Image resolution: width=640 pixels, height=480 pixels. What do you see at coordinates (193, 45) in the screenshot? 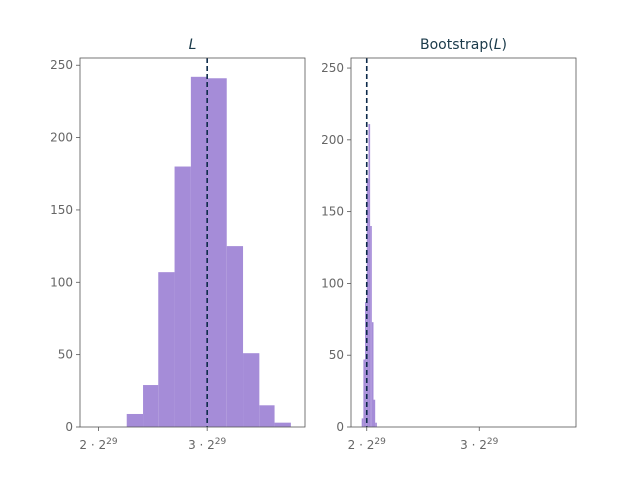
I see `panel-title: L` at bounding box center [193, 45].